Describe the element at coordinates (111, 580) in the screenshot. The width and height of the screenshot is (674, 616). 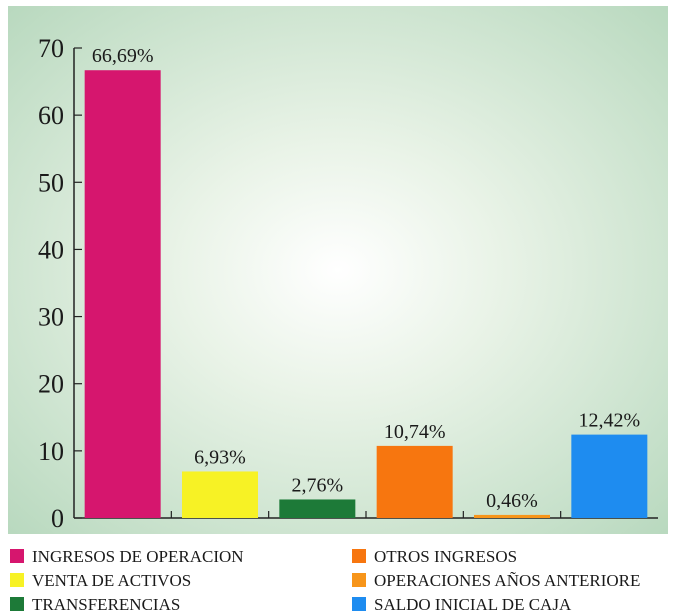
I see `legend-label: VENTA DE ACTIVOS` at that location.